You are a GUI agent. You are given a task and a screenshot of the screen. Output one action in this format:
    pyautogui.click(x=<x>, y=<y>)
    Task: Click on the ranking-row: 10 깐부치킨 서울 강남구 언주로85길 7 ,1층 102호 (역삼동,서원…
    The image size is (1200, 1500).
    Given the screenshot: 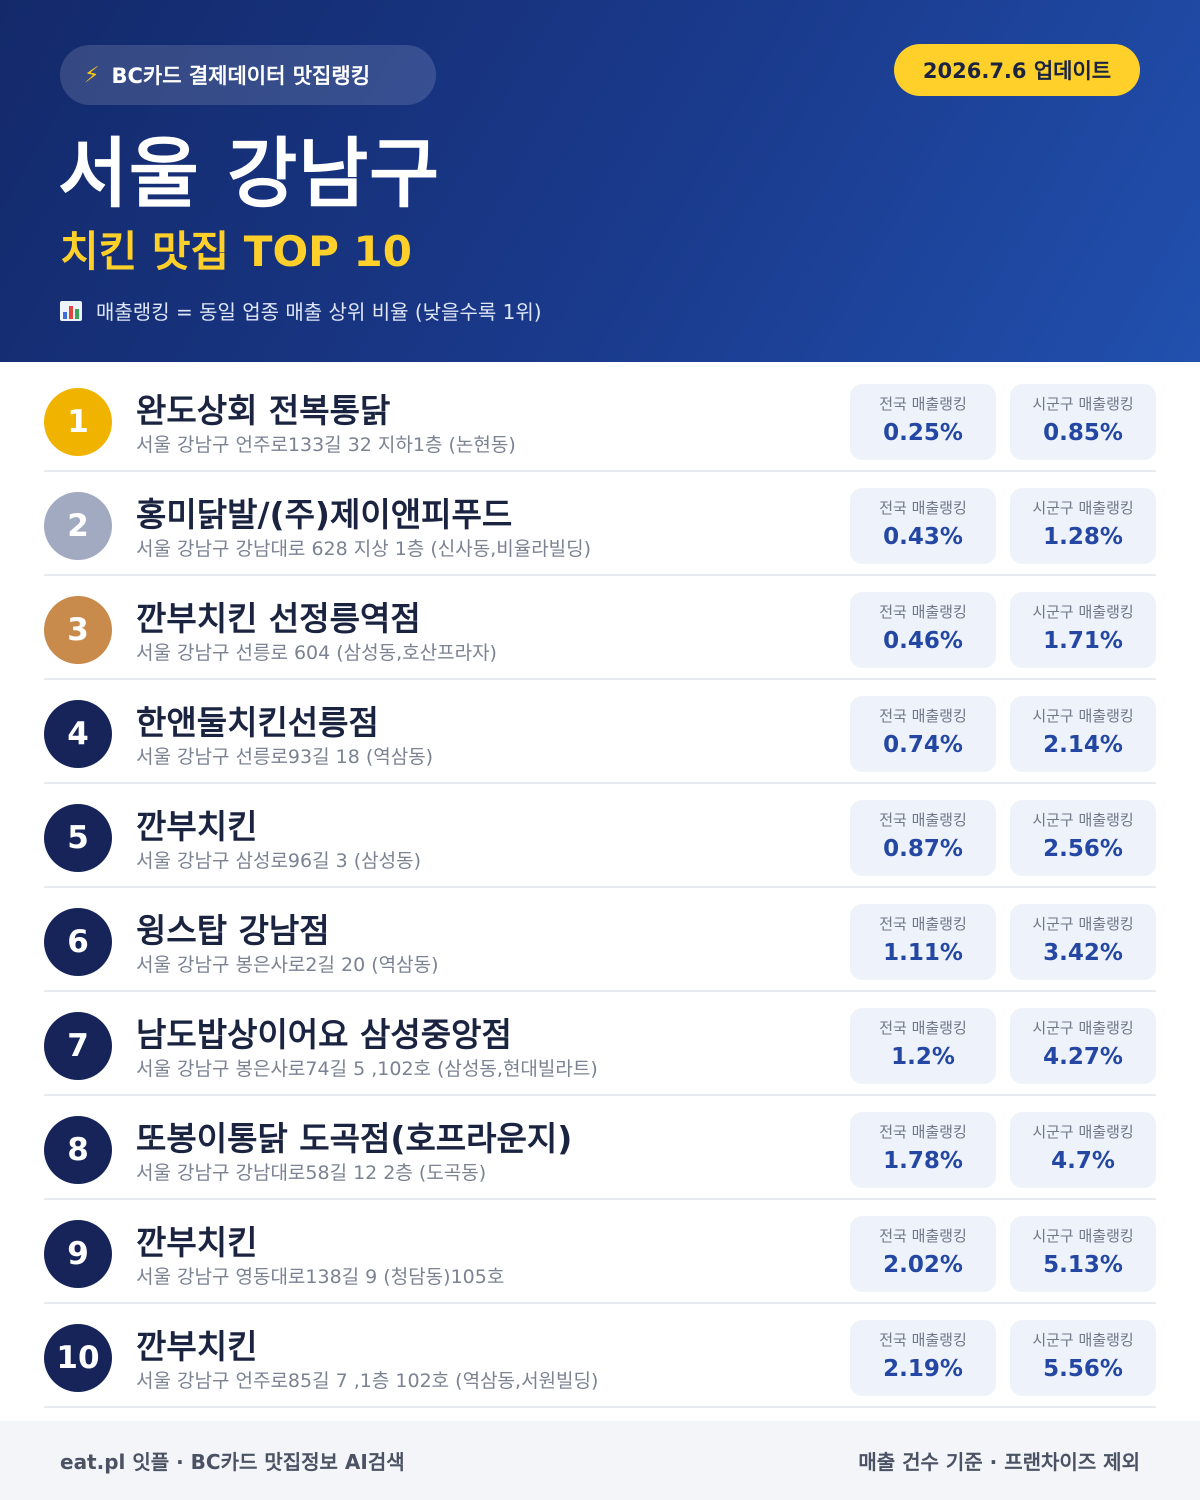 What is the action you would take?
    pyautogui.click(x=600, y=1356)
    